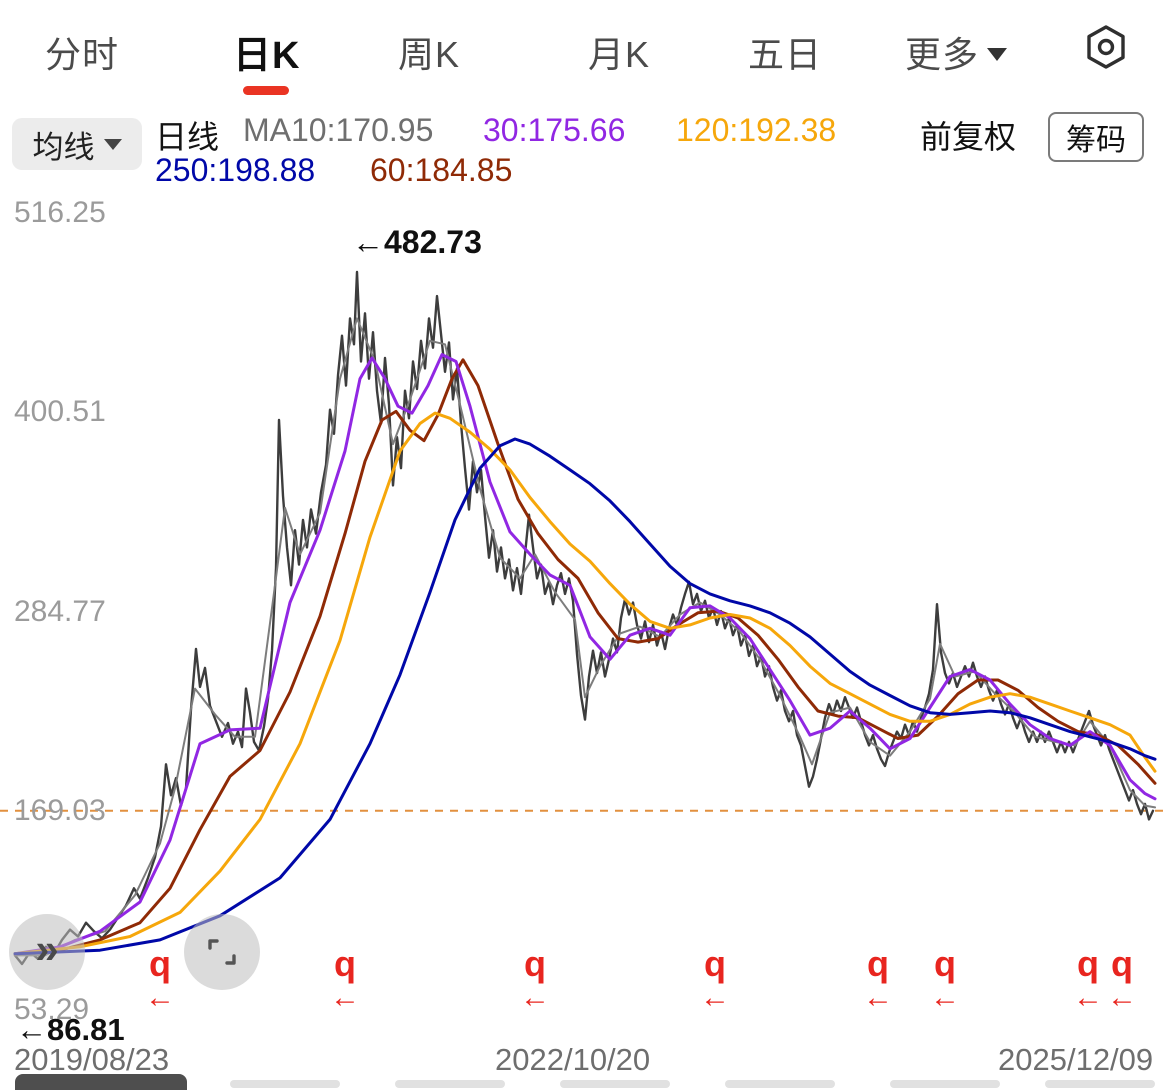 This screenshot has height=1090, width=1170. I want to click on tab-bar: 分时 日K 周K 月K 五日 更多, so click(585, 50).